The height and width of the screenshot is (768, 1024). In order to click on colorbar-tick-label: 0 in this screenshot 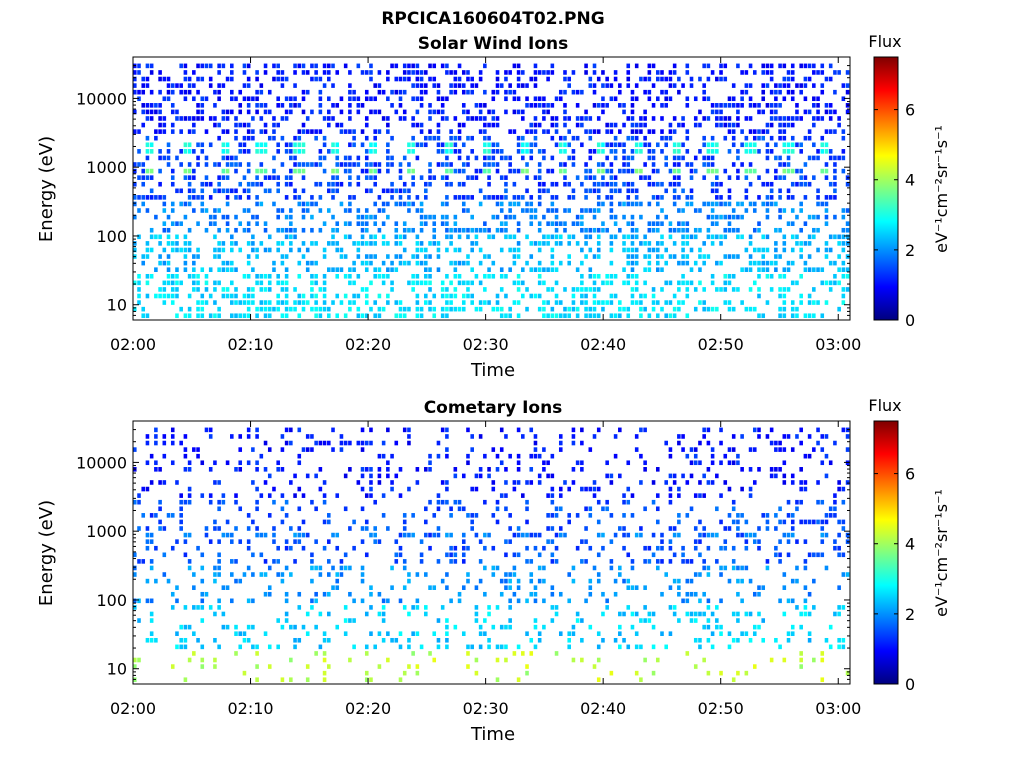, I will do `click(910, 320)`.